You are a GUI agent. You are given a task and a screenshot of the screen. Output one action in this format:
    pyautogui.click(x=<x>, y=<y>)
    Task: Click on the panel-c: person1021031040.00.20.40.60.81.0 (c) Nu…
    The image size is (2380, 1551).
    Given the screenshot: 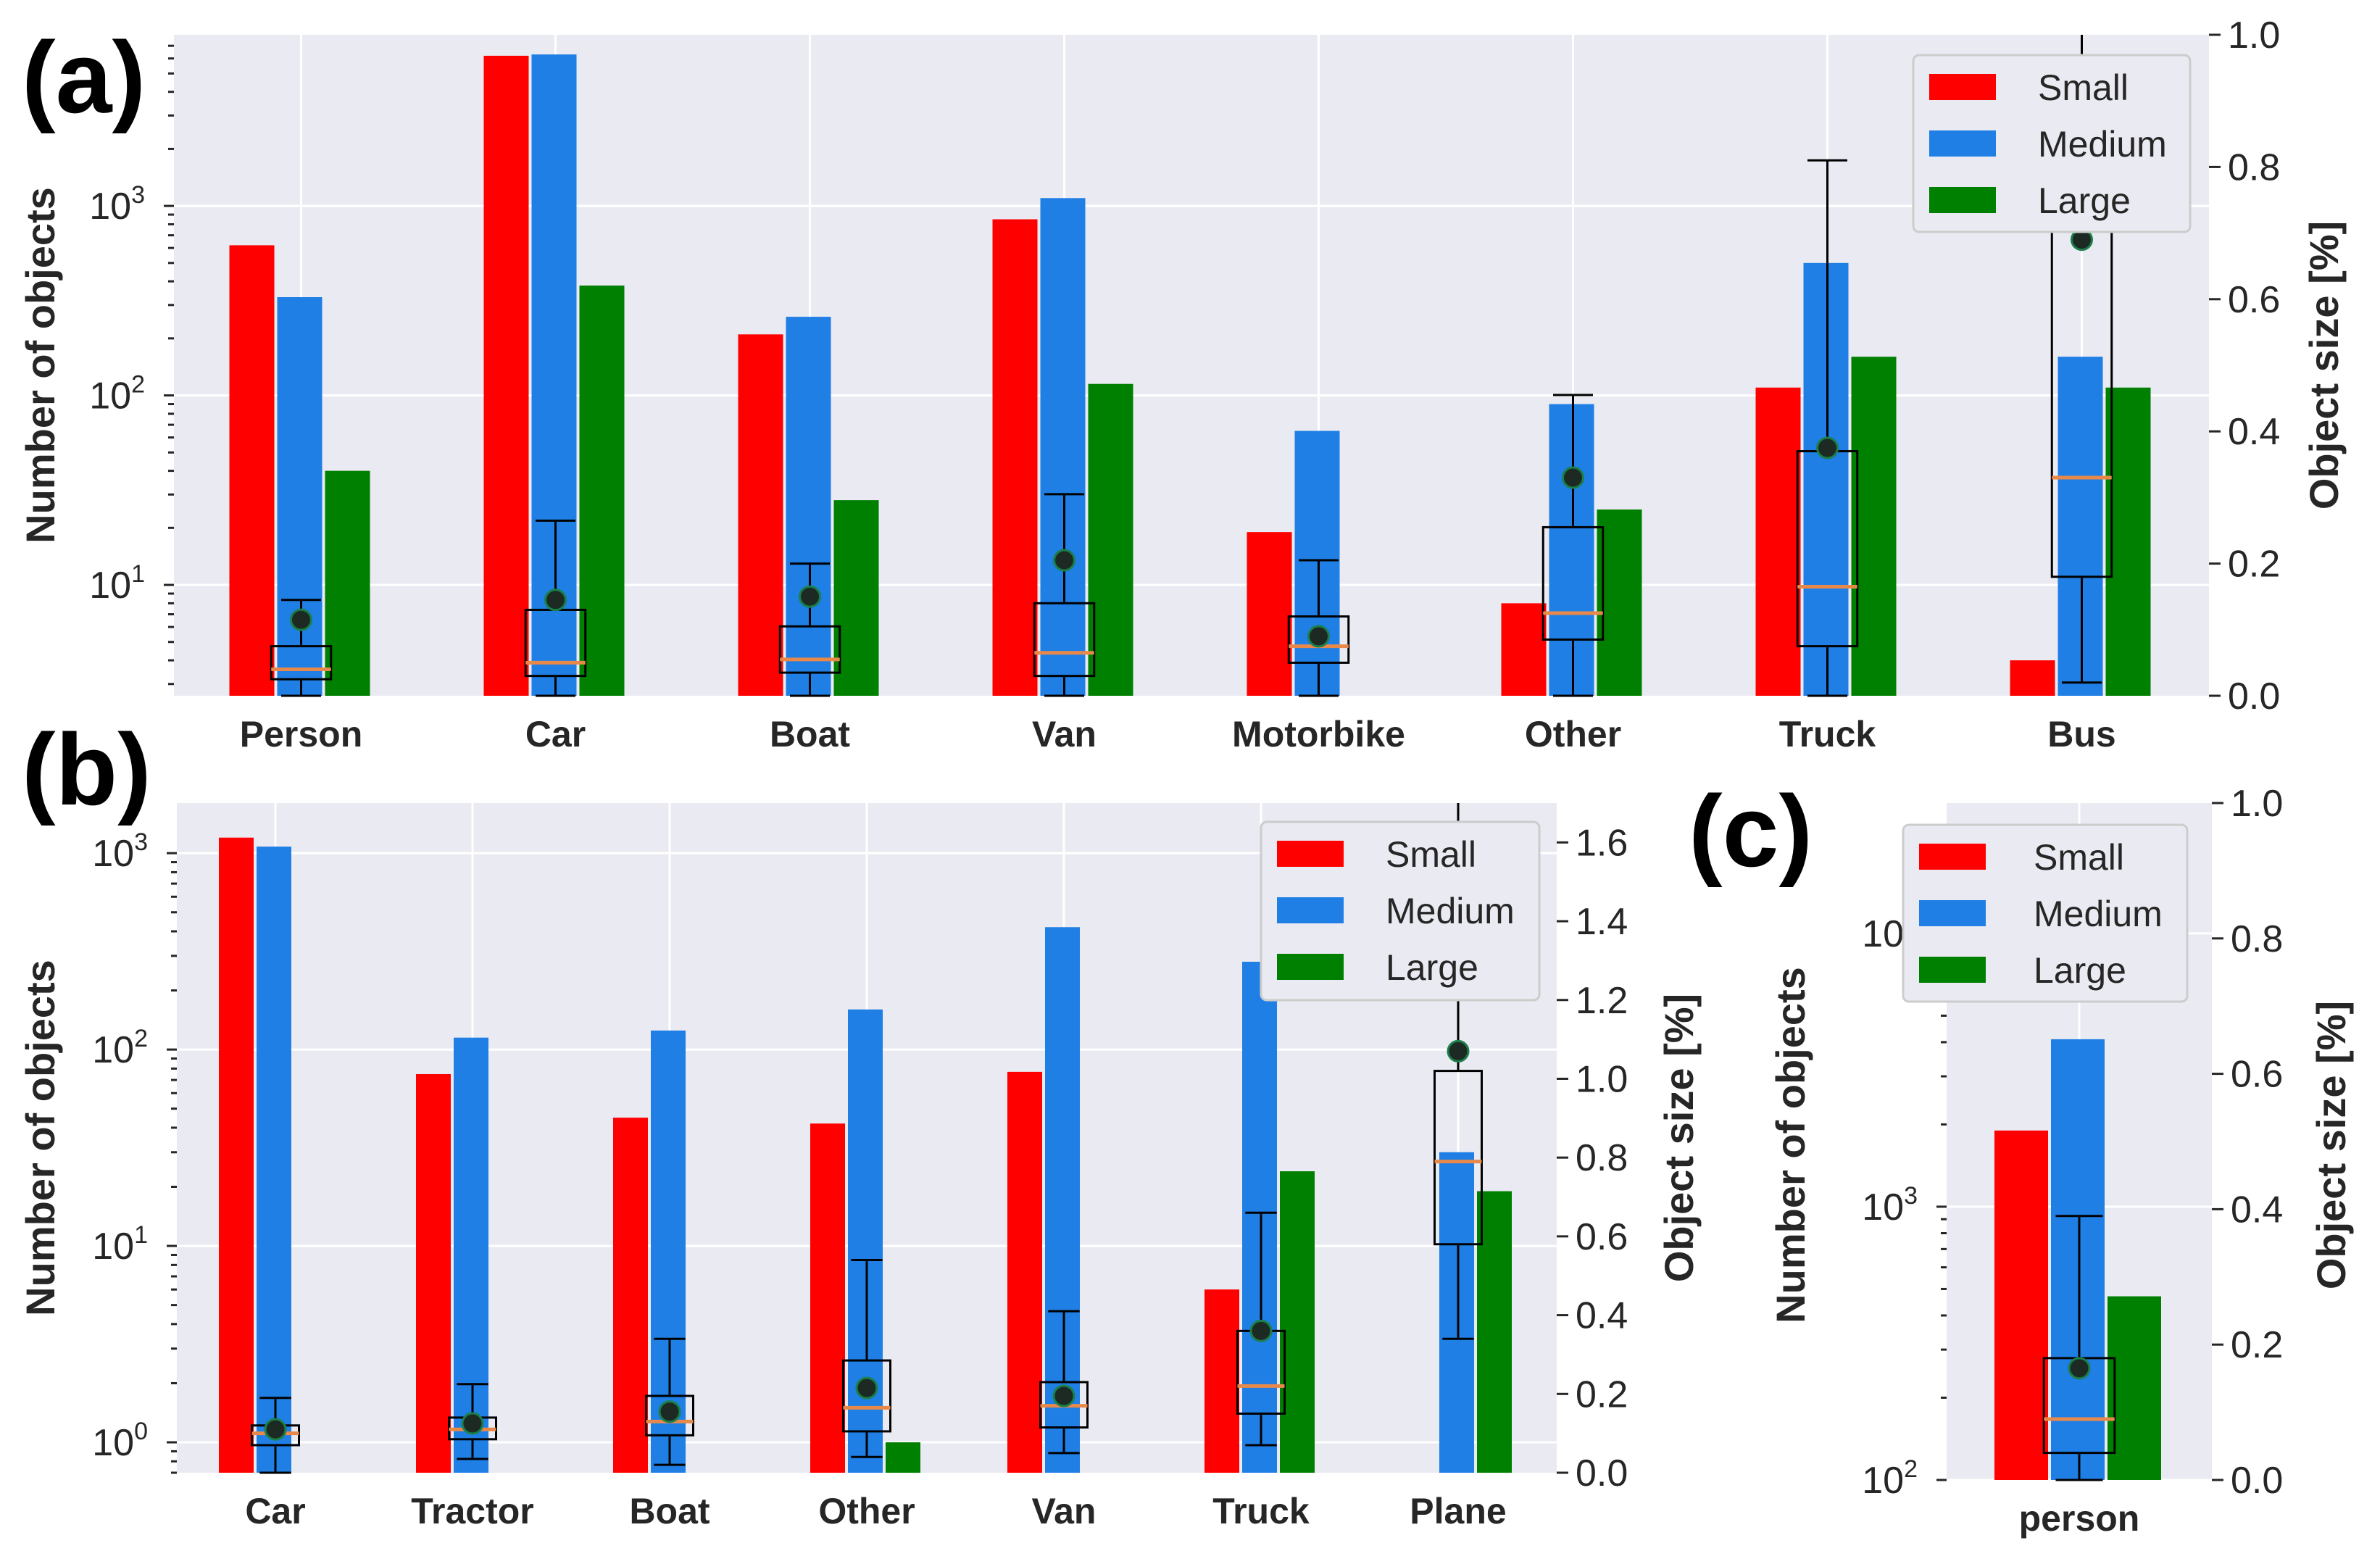 What is the action you would take?
    pyautogui.click(x=2022, y=1157)
    